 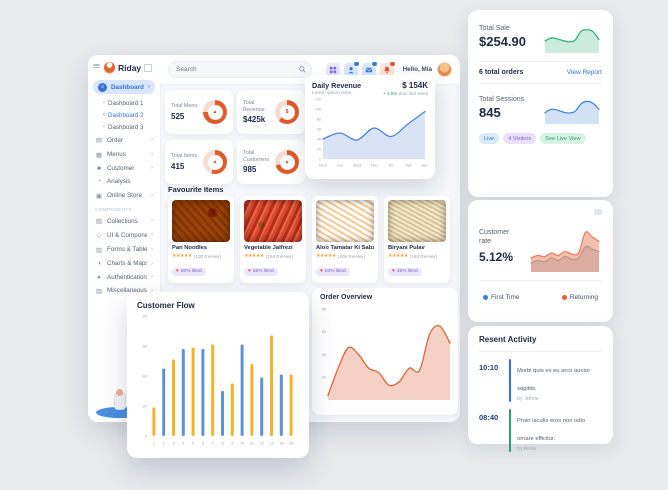 I want to click on sidebar-item-collections: ▧ Collections ›, so click(x=124, y=221).